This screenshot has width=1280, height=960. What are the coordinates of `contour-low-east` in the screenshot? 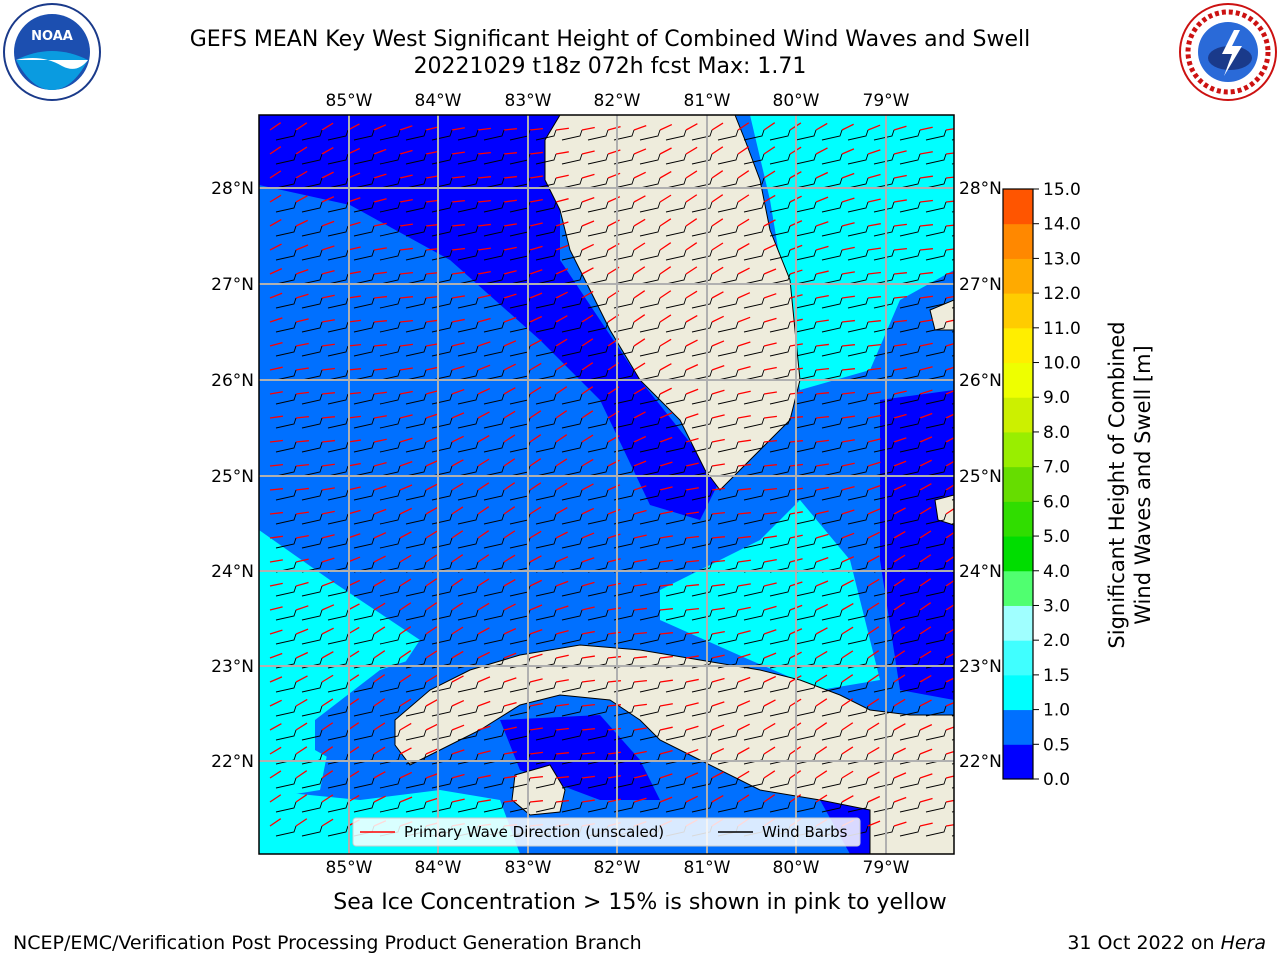 It's located at (917, 545).